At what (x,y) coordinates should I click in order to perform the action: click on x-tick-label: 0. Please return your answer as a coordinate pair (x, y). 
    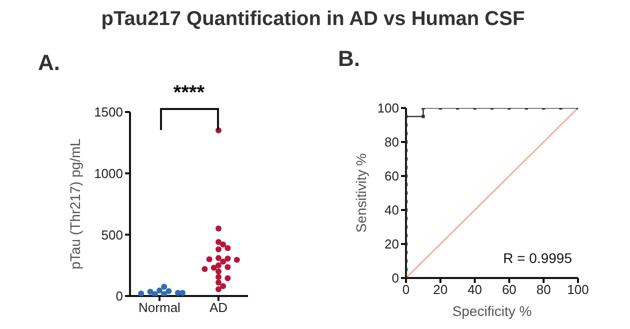
    Looking at the image, I should click on (406, 290).